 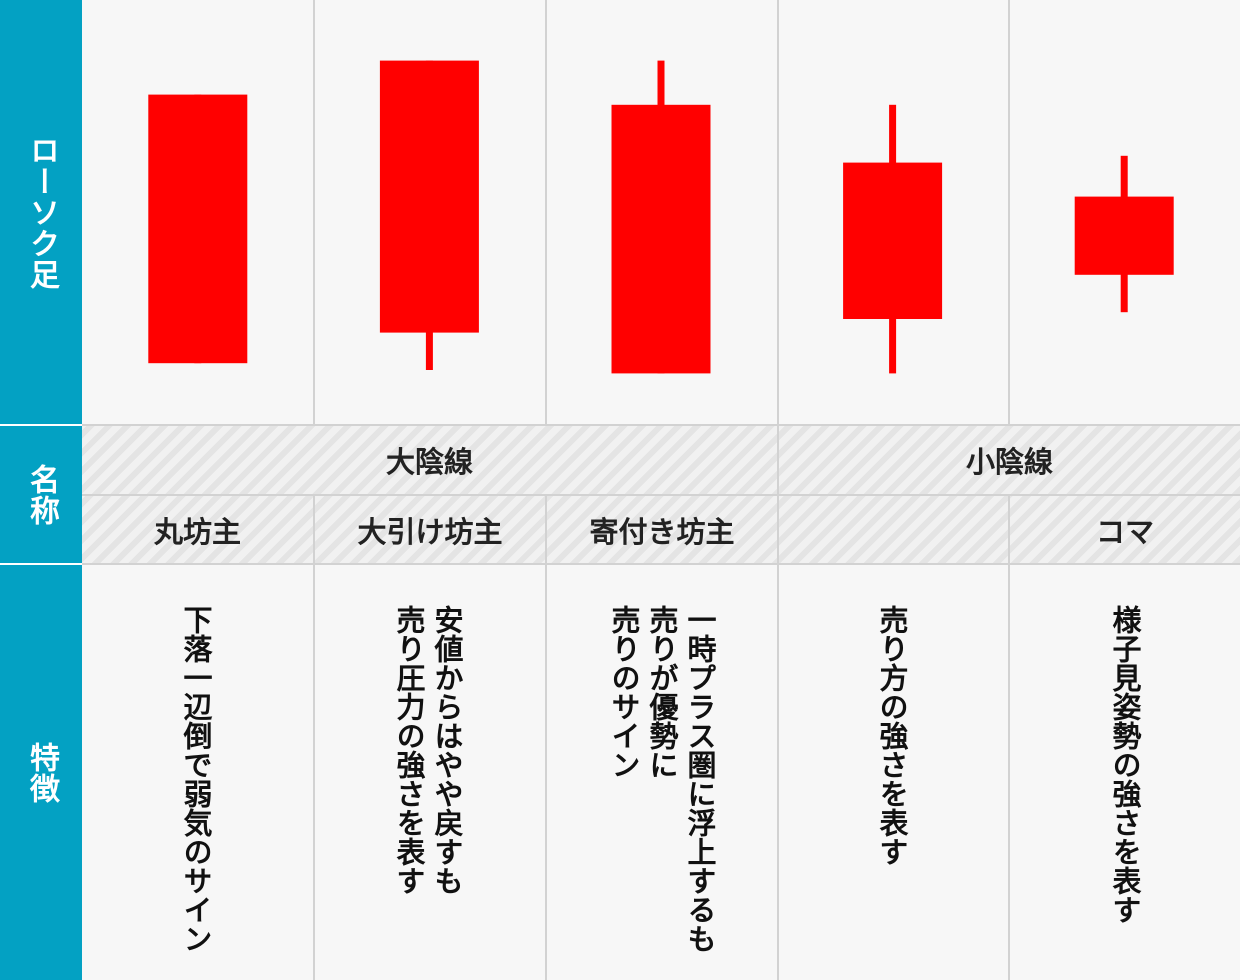 I want to click on candle-name-text: 大引け坊主, so click(x=430, y=531).